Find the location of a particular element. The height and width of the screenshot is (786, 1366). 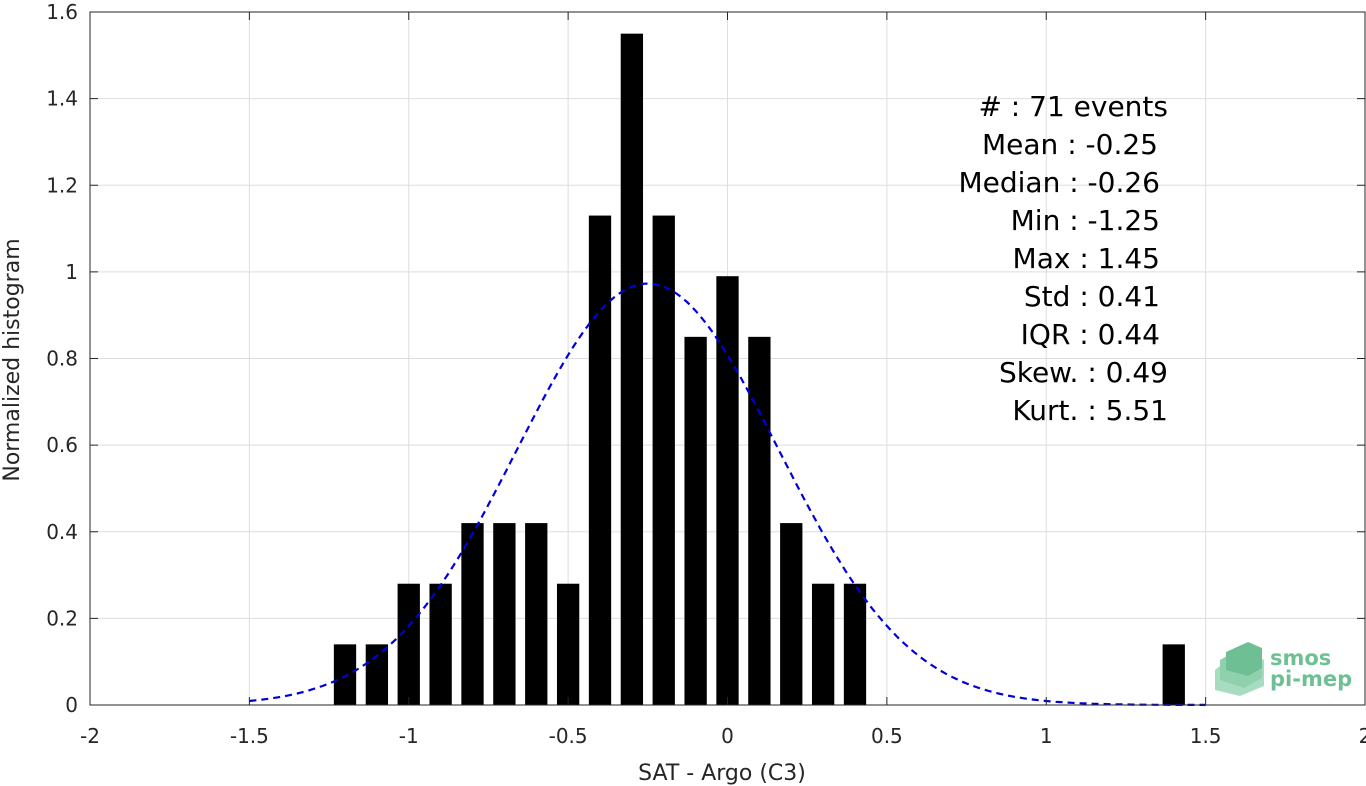

y-tick-label: 0.6 is located at coordinates (62, 445).